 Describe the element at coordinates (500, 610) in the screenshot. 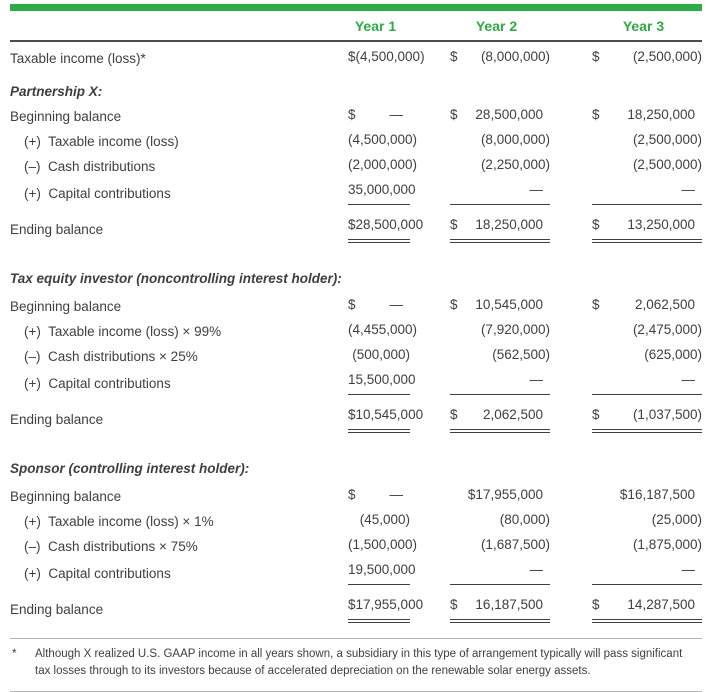

I see `amount-cell-year-2: $16,187,500` at that location.